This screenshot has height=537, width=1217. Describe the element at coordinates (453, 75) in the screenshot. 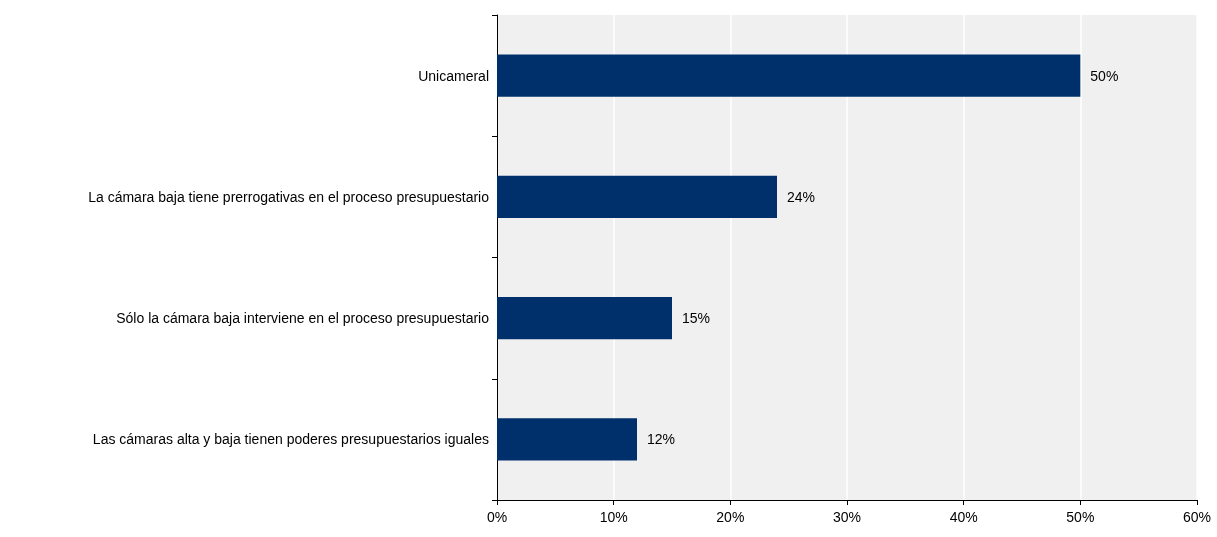

I see `y-tick-label: Unicameral` at that location.